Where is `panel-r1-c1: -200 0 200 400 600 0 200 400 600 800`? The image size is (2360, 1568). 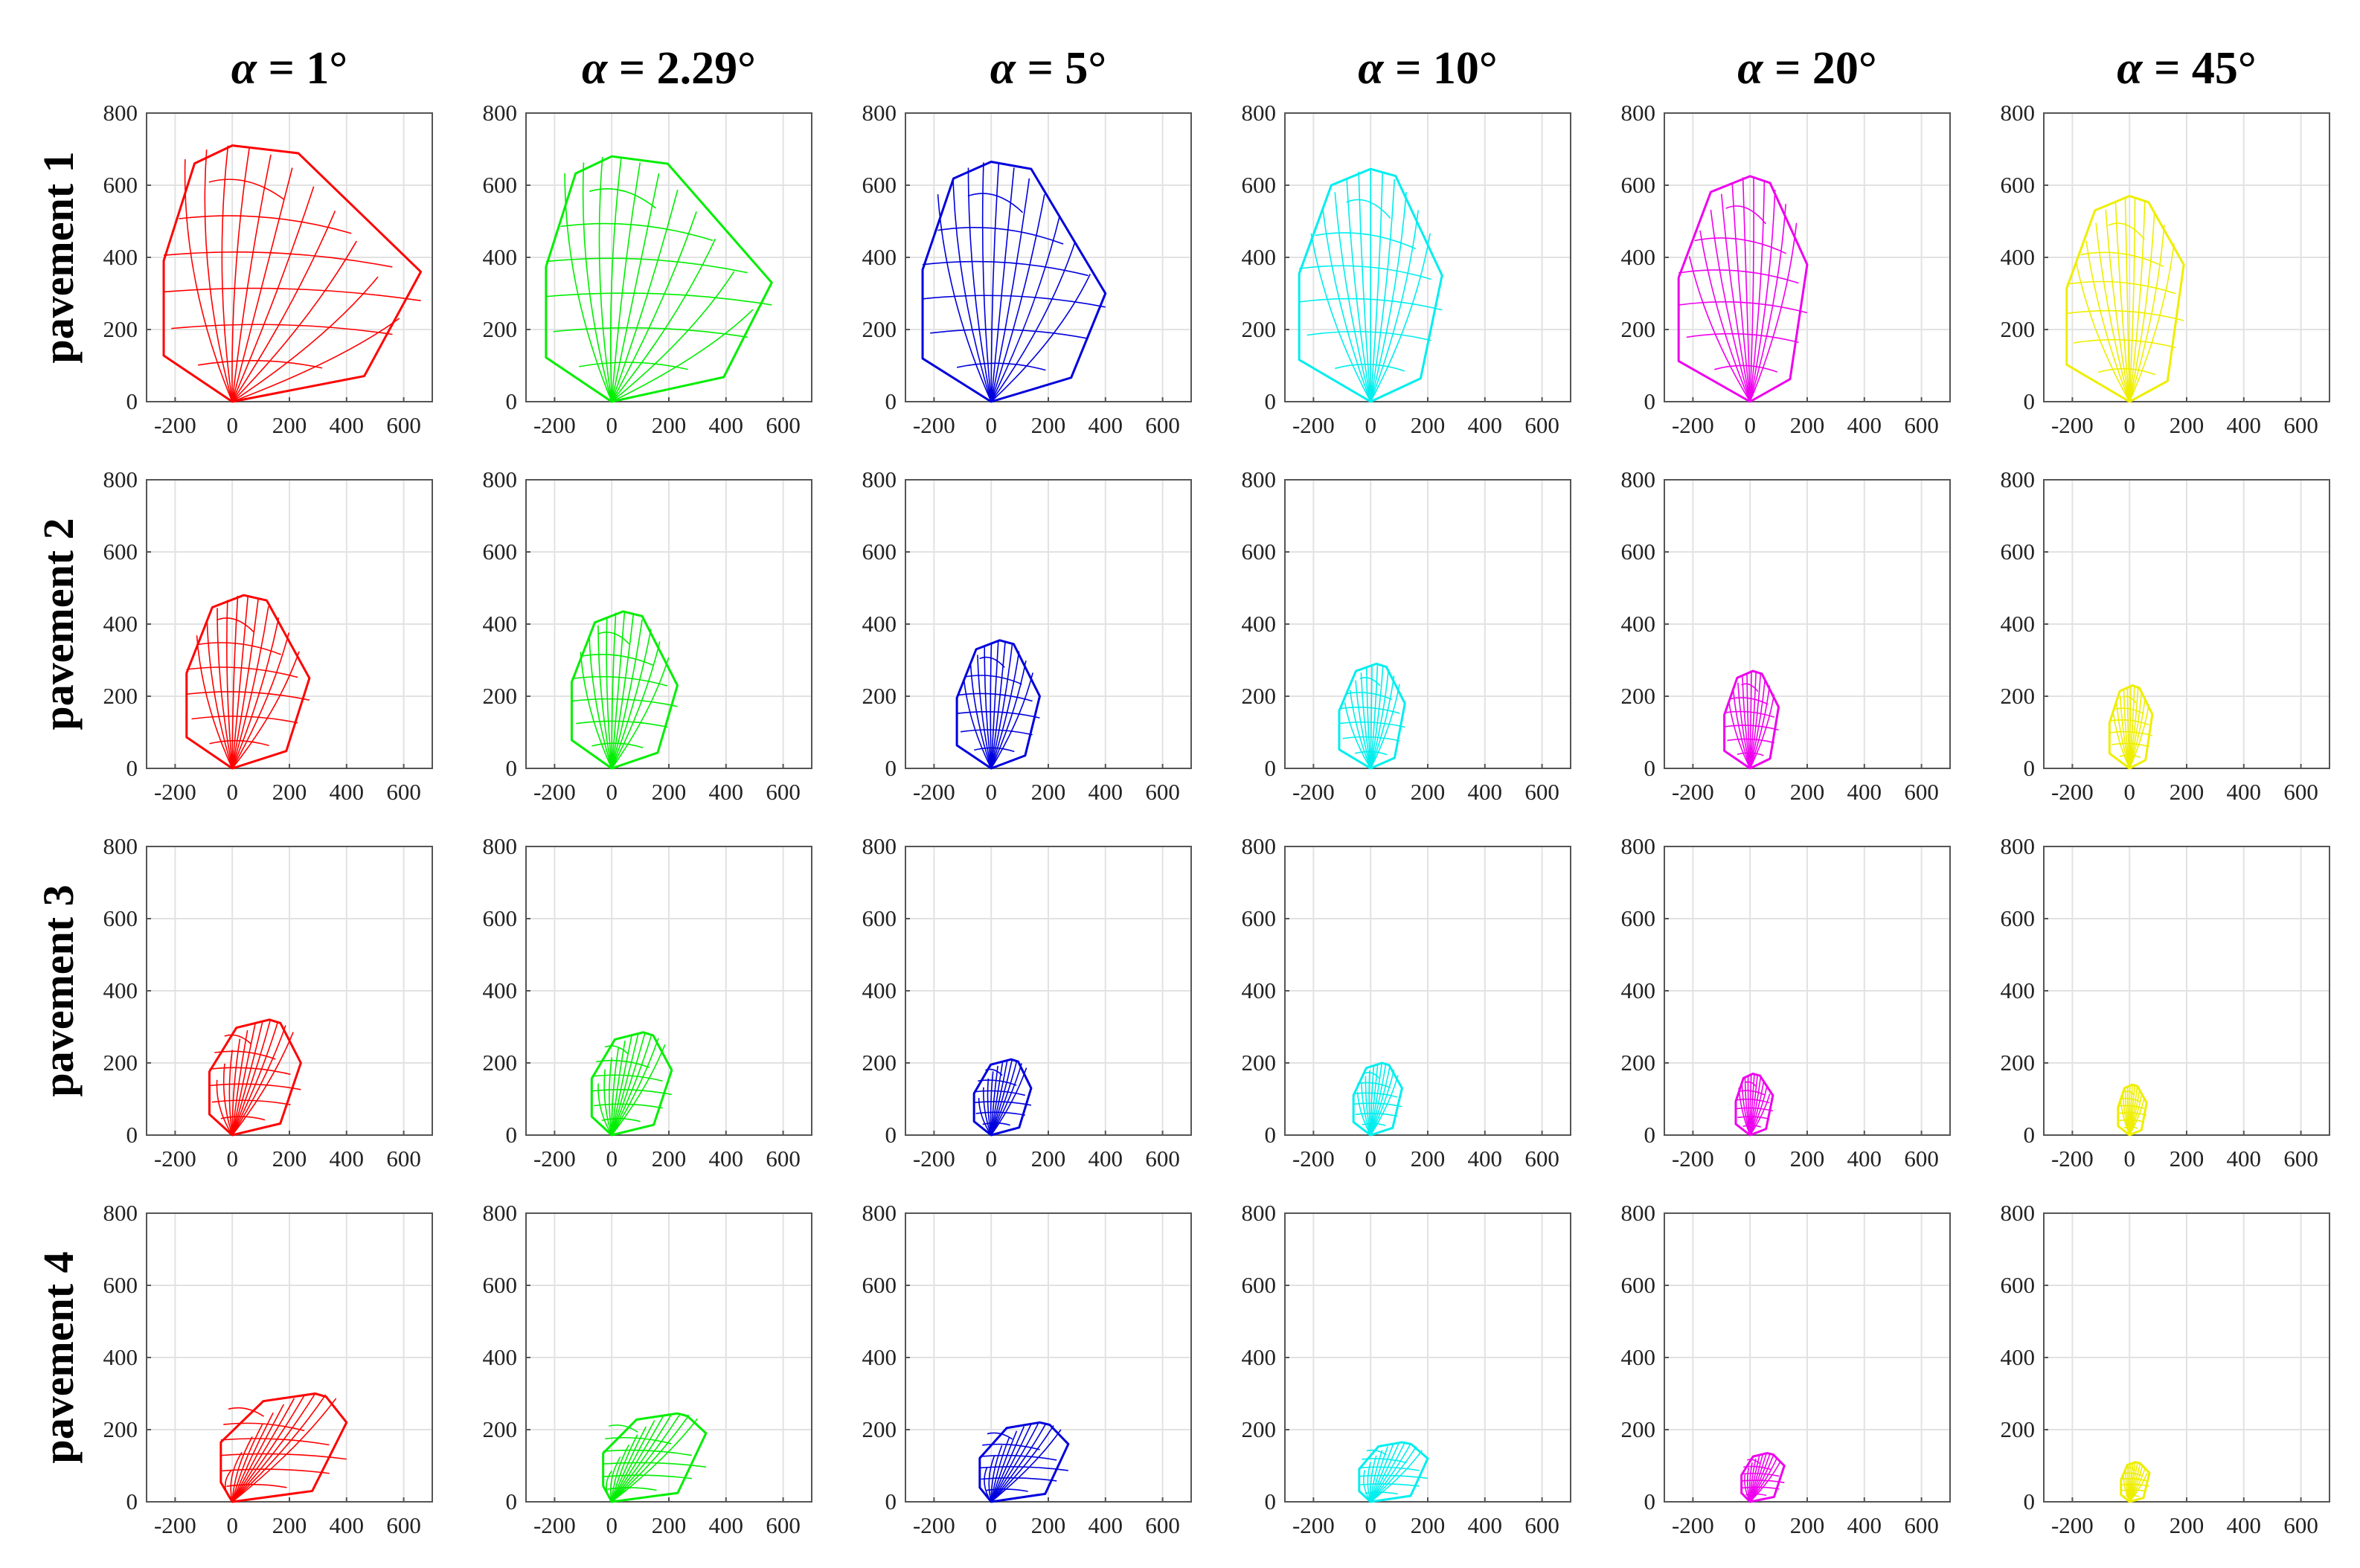
panel-r1-c1: -200 0 200 400 600 0 200 400 600 800 is located at coordinates (268, 269).